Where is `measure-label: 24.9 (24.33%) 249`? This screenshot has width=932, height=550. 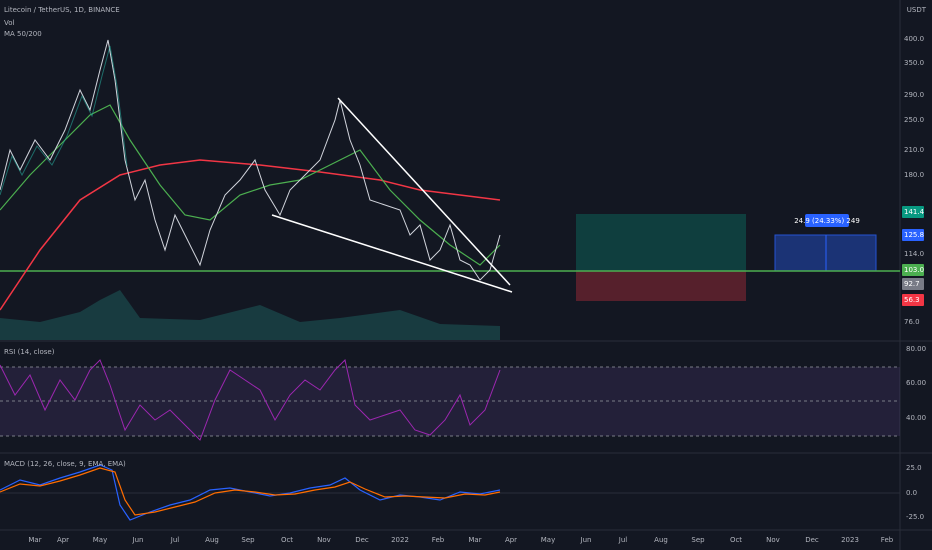
measure-label: 24.9 (24.33%) 249 is located at coordinates (827, 221).